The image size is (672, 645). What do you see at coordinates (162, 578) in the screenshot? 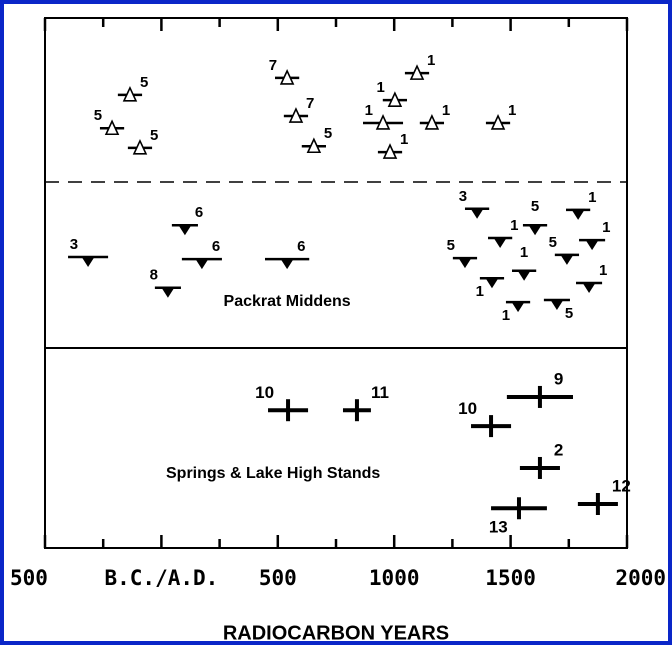
I see `x-tick-label: B.C./A.D.` at bounding box center [162, 578].